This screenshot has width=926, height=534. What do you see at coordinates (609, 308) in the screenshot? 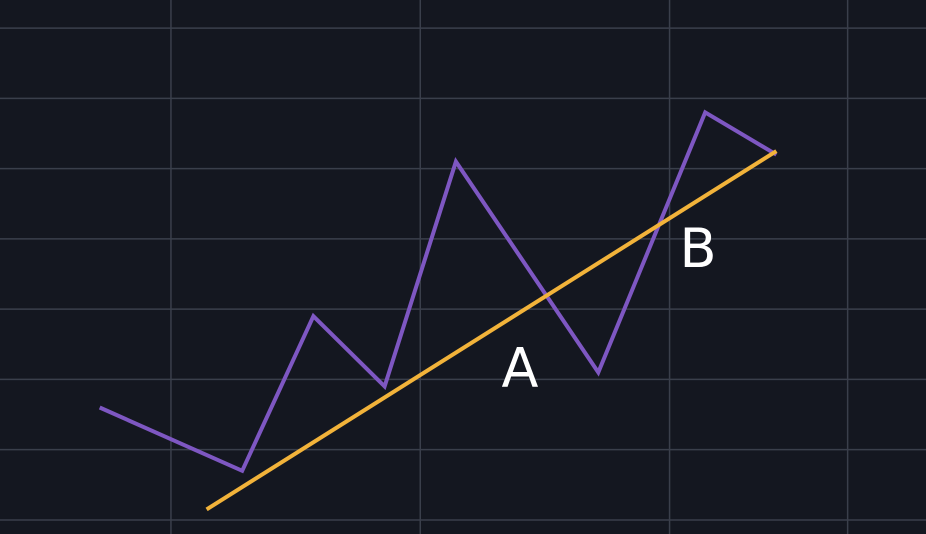
I see `annotations: AB` at bounding box center [609, 308].